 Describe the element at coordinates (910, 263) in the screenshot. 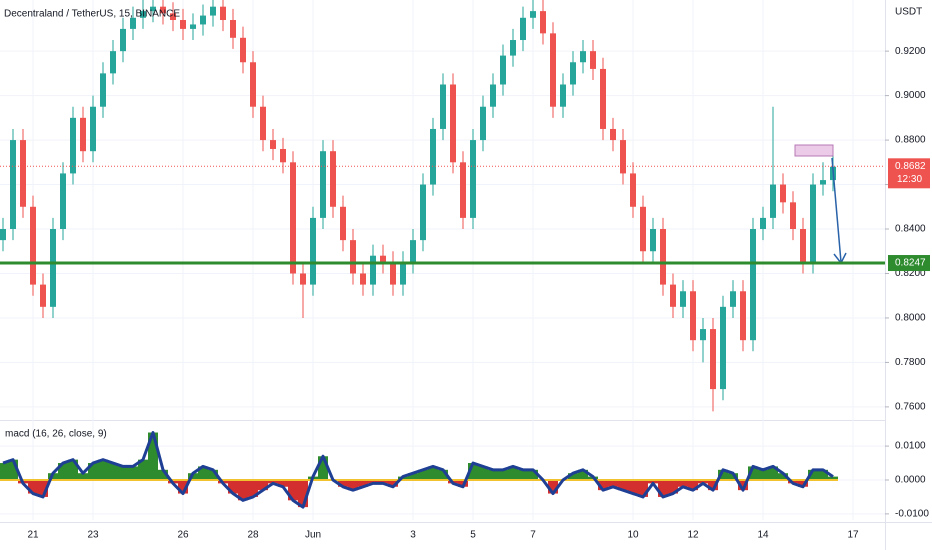

I see `support-label: 0.8247` at that location.